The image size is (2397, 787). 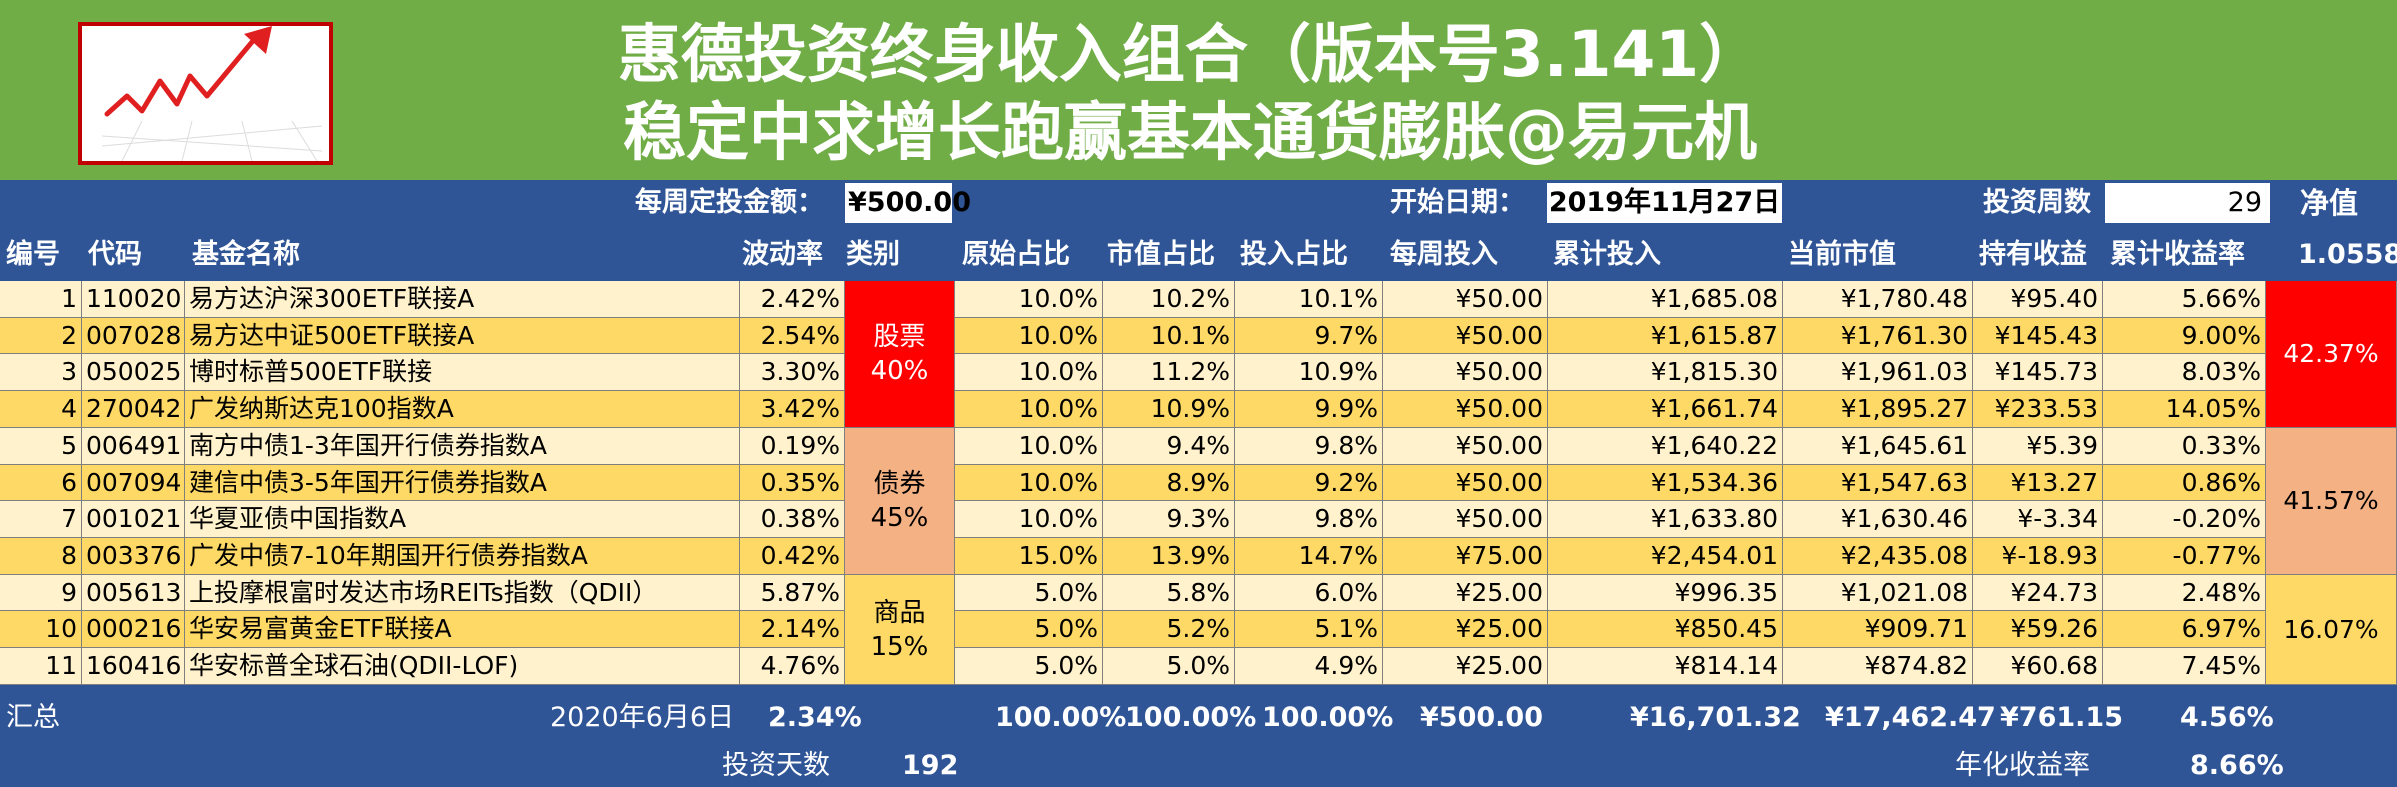 I want to click on cell-cumulative-return: 14.05%, so click(x=2184, y=409).